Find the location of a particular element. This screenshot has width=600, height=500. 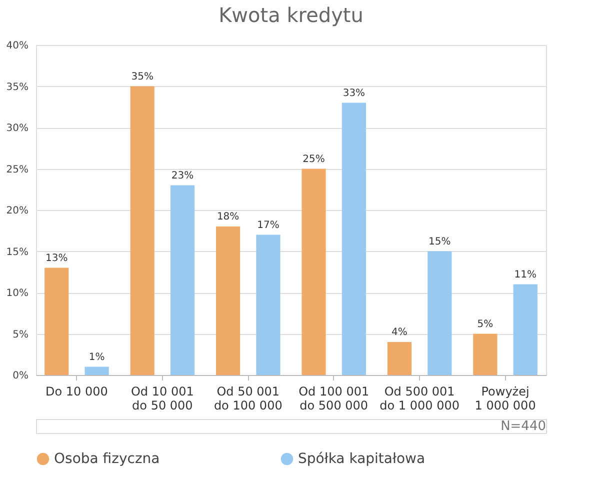

y-tick-label: 5% is located at coordinates (20, 334).